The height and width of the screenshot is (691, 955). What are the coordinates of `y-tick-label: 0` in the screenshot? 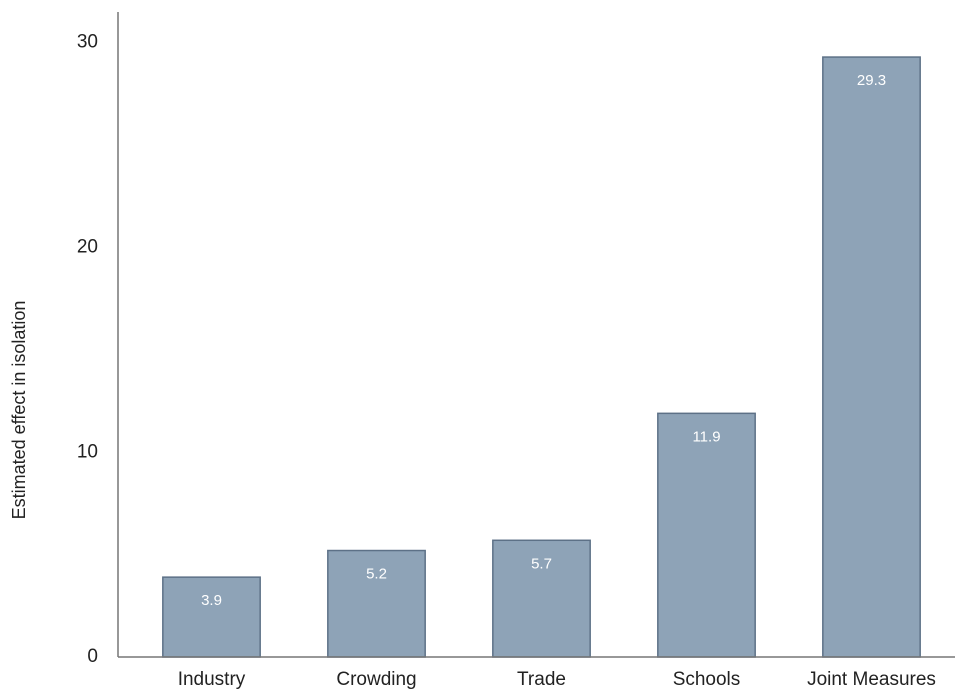 It's located at (92, 656).